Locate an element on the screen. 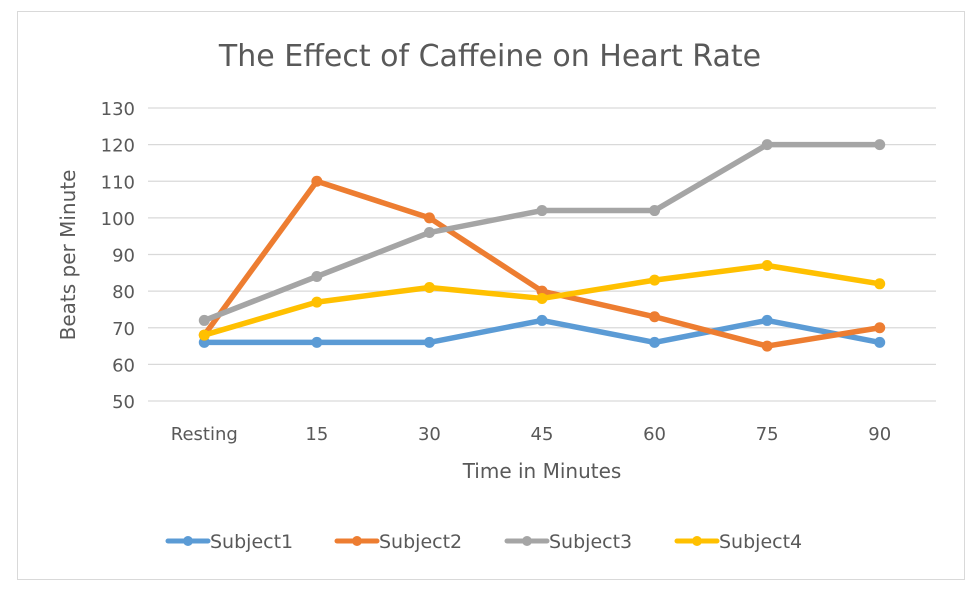 This screenshot has height=594, width=980. y-tick-label: 80 is located at coordinates (123, 292).